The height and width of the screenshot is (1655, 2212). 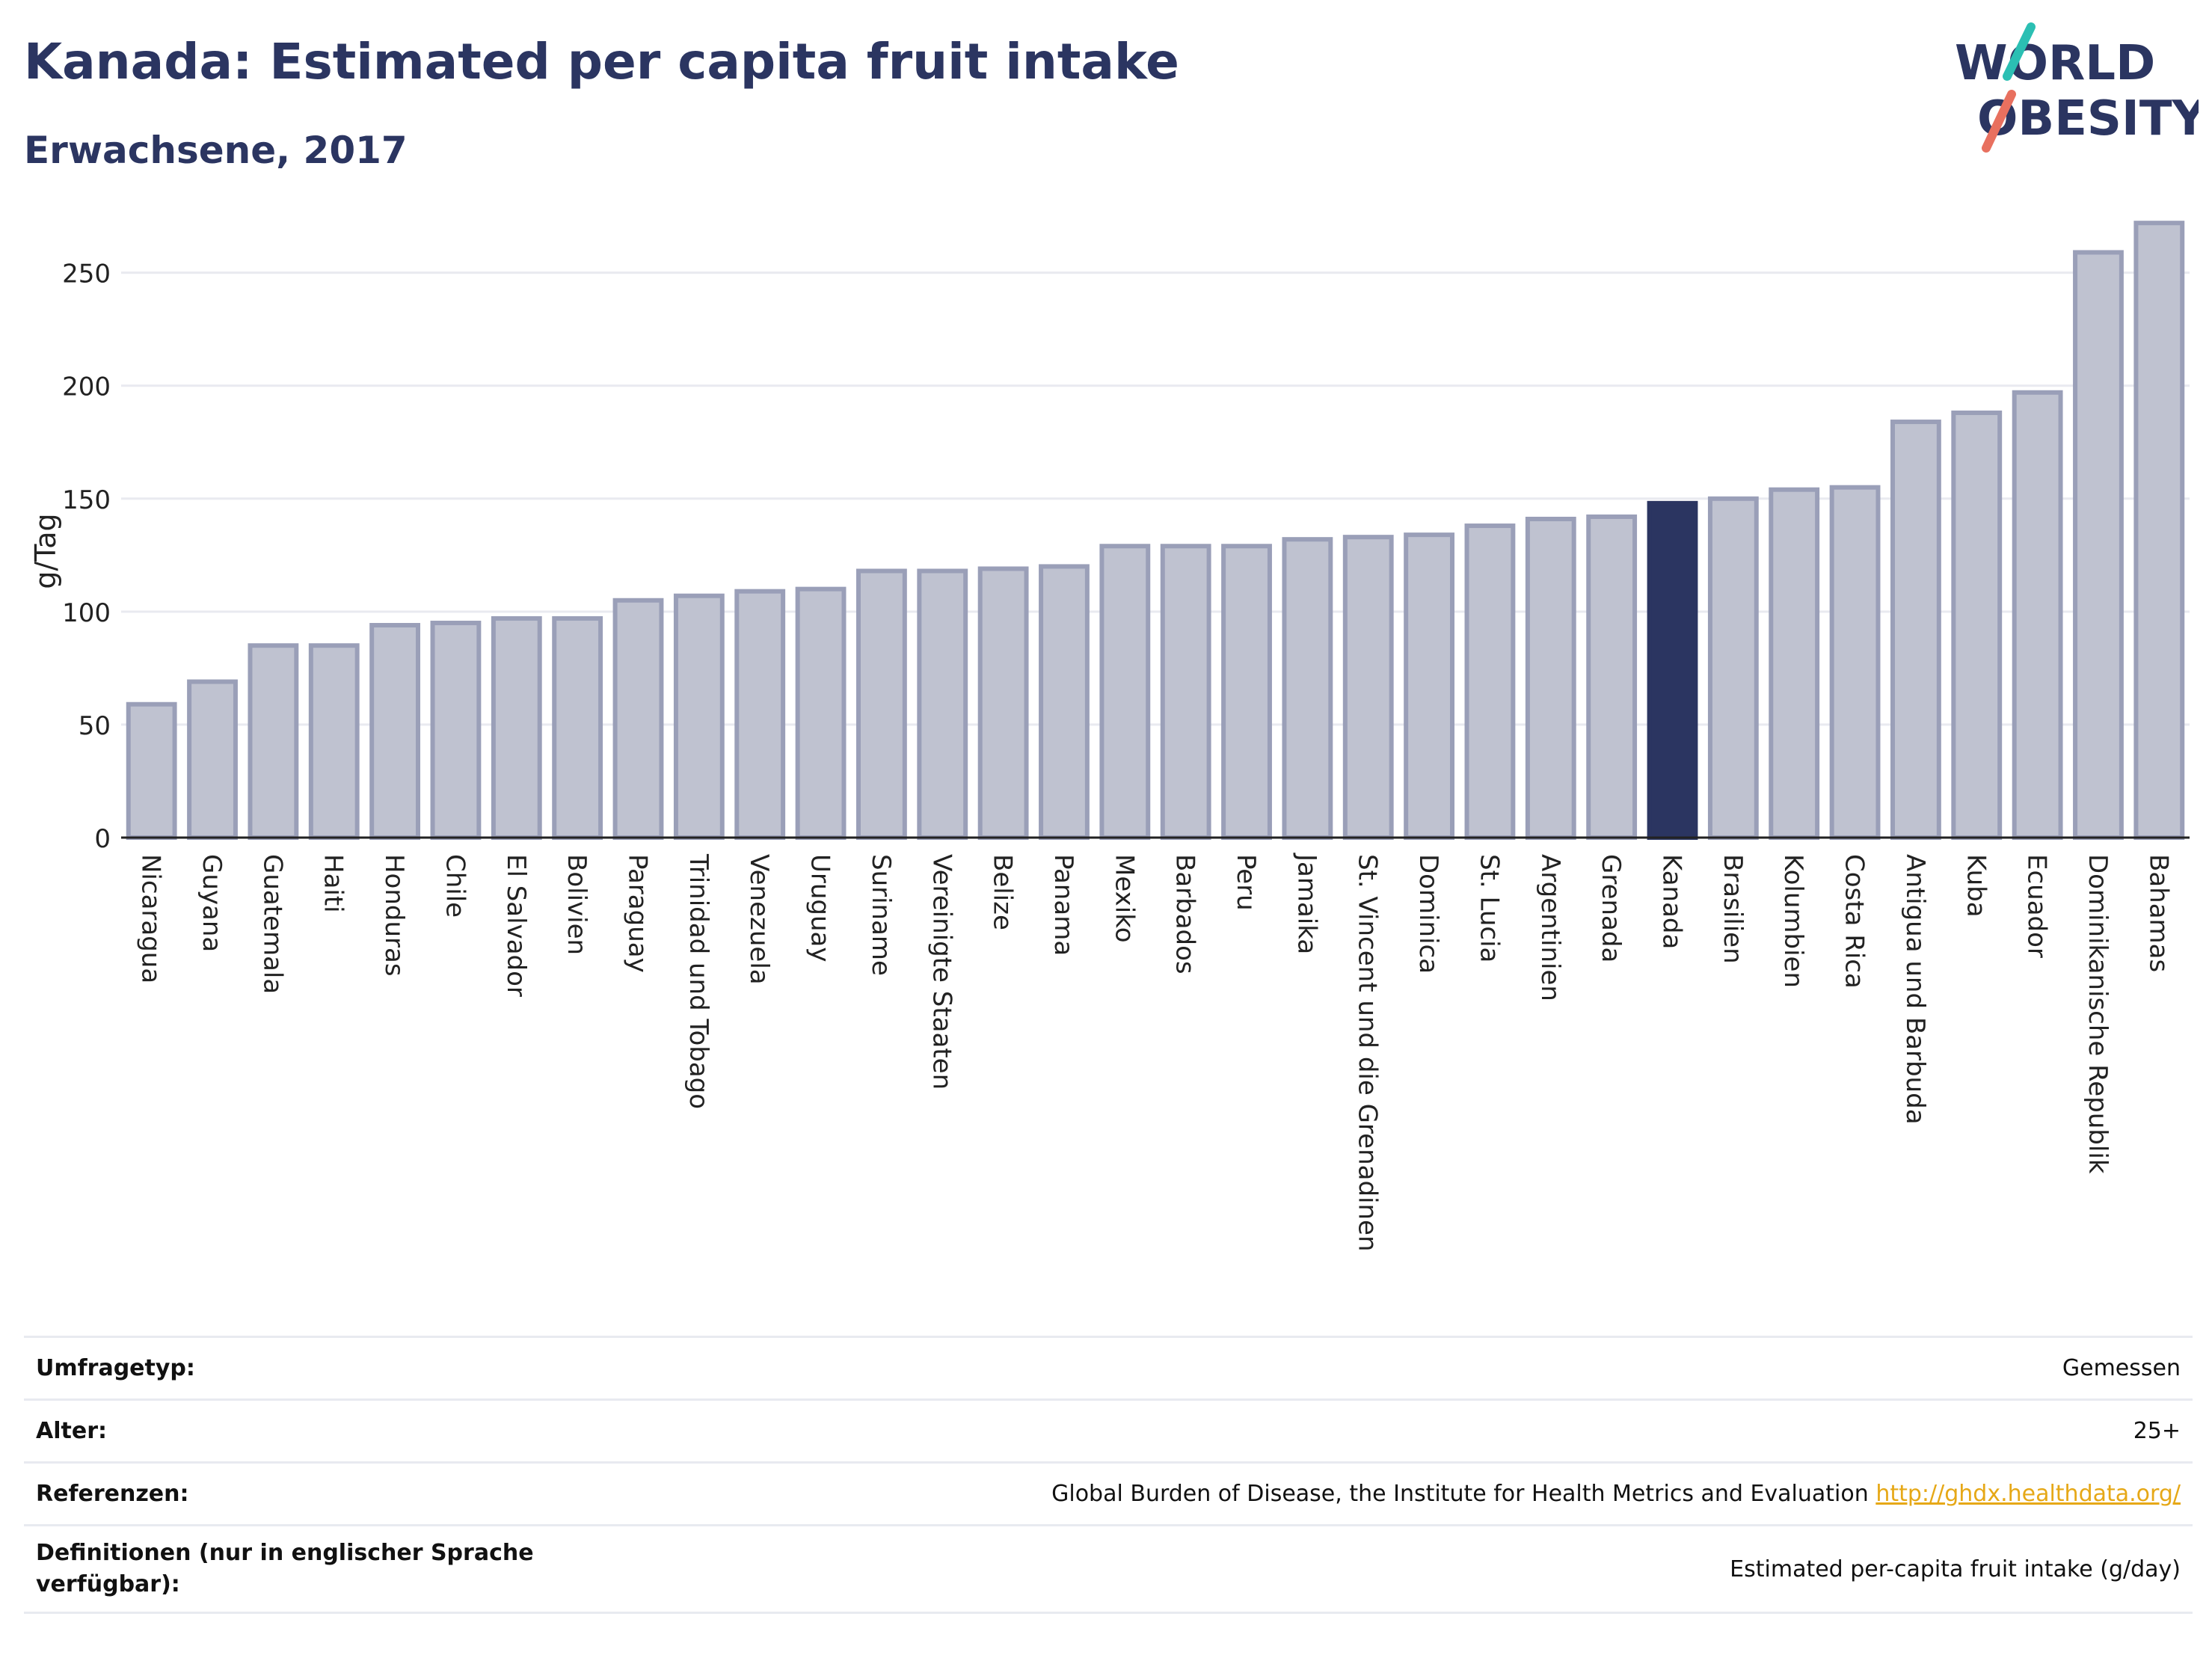 What do you see at coordinates (1999, 121) in the screenshot?
I see `logo-slash-coral` at bounding box center [1999, 121].